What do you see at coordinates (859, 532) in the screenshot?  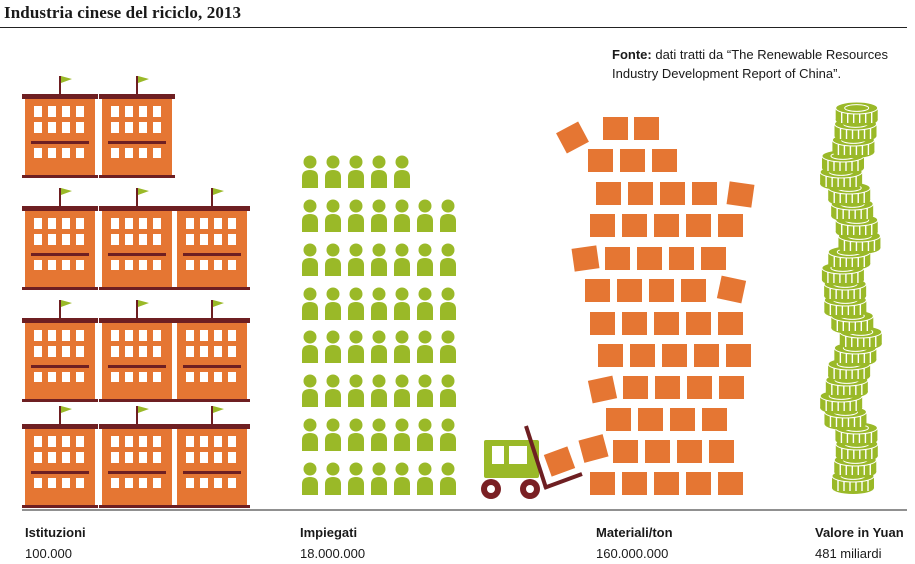 I see `metric-label: Valore in Yuan` at bounding box center [859, 532].